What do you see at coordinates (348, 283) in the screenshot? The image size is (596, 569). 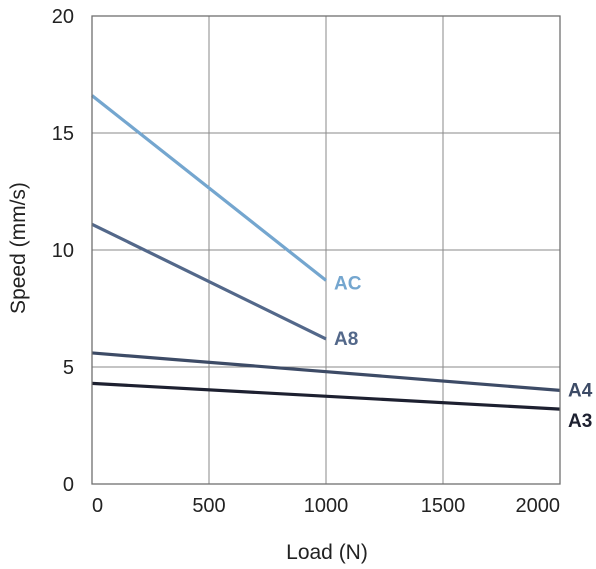 I see `series-label-ac: AC` at bounding box center [348, 283].